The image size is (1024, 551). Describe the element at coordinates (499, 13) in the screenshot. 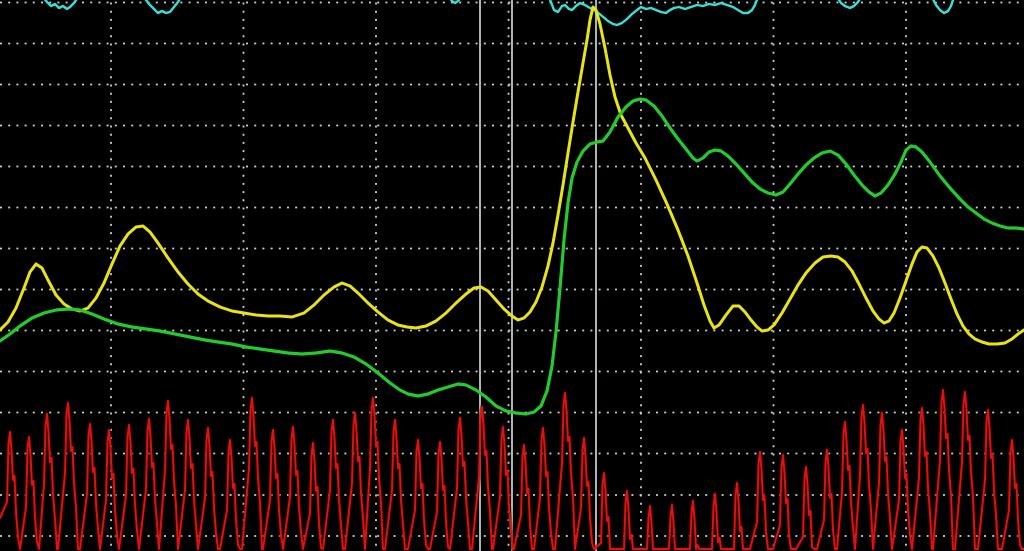

I see `cyan-trace` at that location.